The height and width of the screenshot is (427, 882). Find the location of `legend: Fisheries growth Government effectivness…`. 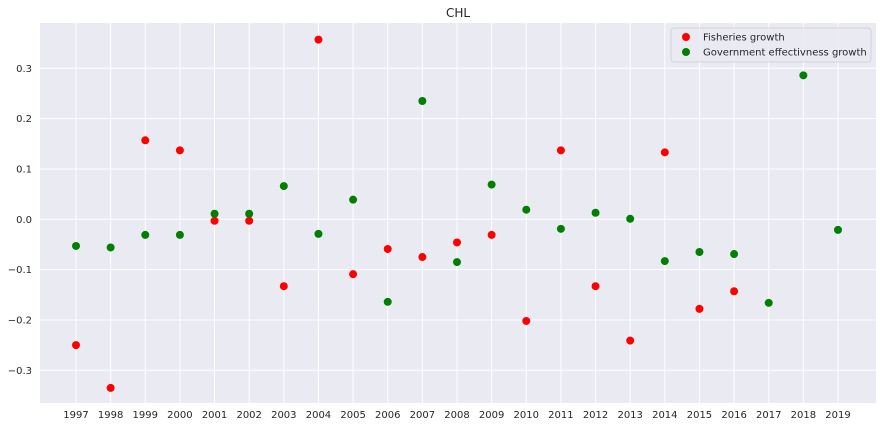

legend: Fisheries growth Government effectivness… is located at coordinates (771, 45).